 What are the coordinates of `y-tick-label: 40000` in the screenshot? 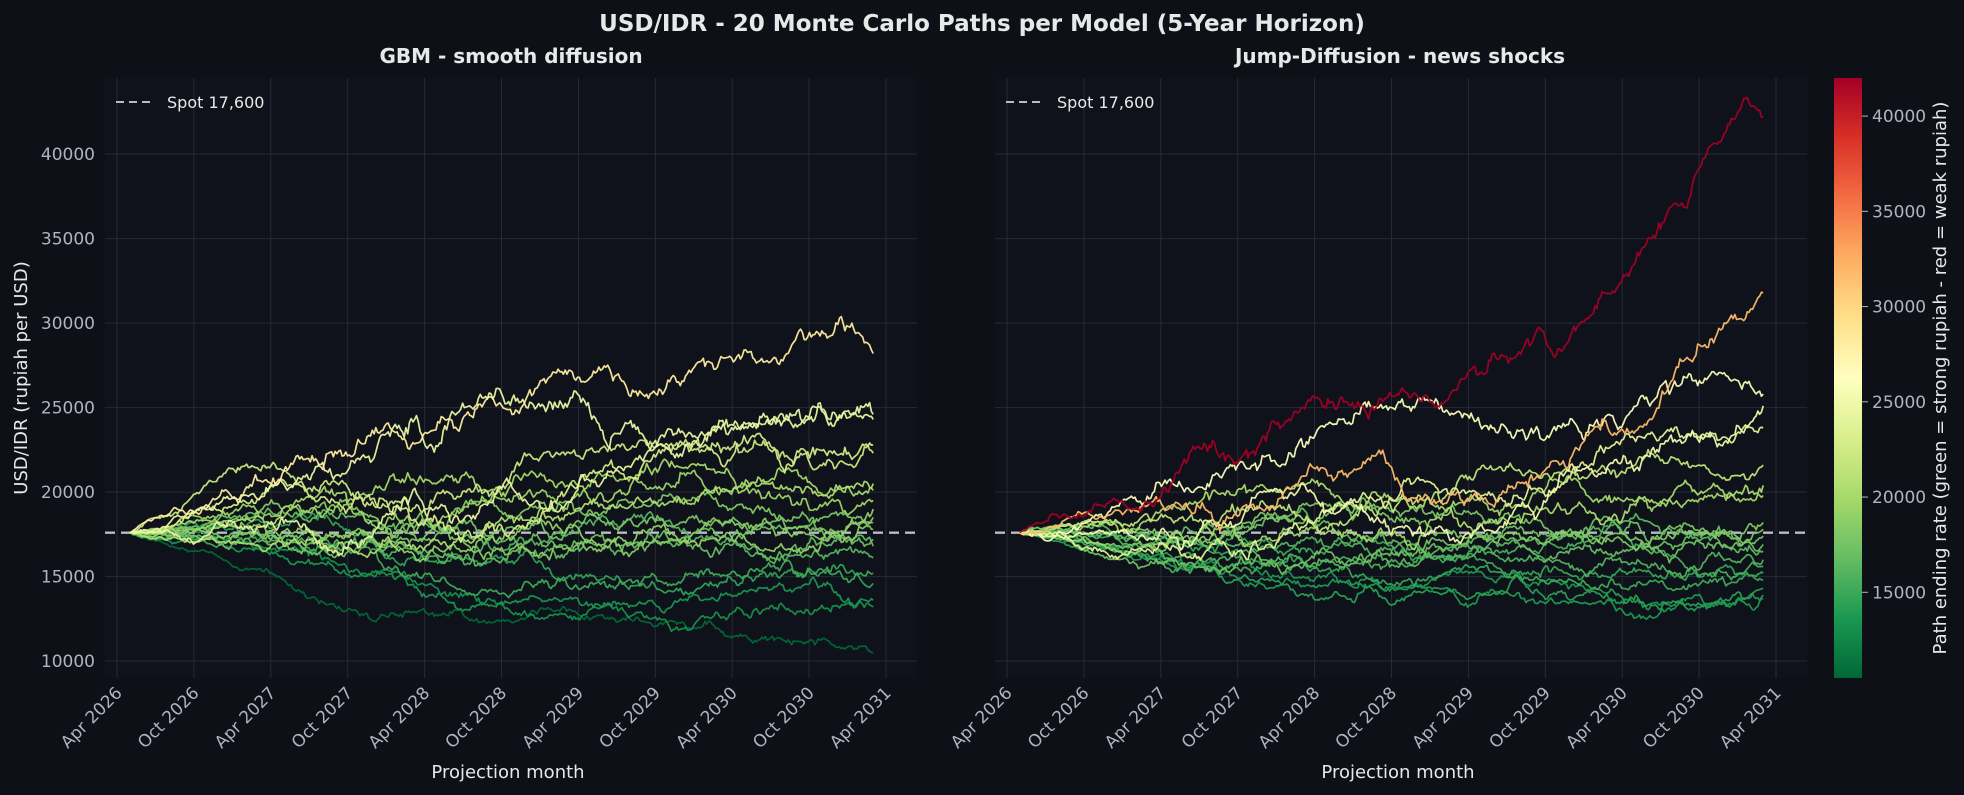 It's located at (68, 155).